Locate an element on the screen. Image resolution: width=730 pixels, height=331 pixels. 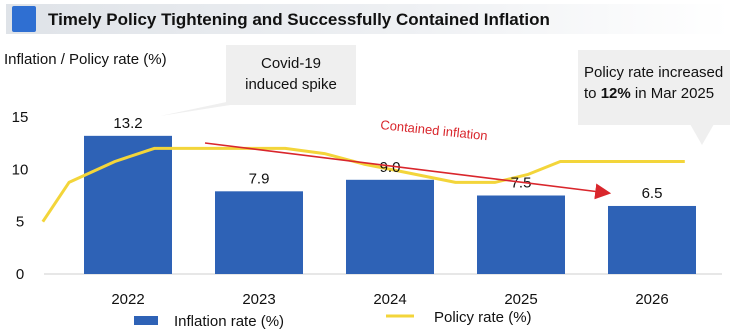
y-tick-label-3: 15 is located at coordinates (20, 117).